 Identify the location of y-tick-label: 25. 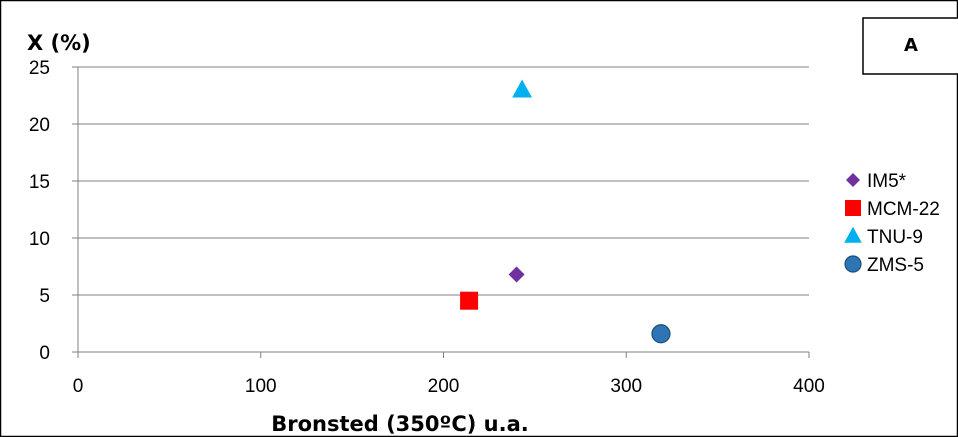
(39, 68).